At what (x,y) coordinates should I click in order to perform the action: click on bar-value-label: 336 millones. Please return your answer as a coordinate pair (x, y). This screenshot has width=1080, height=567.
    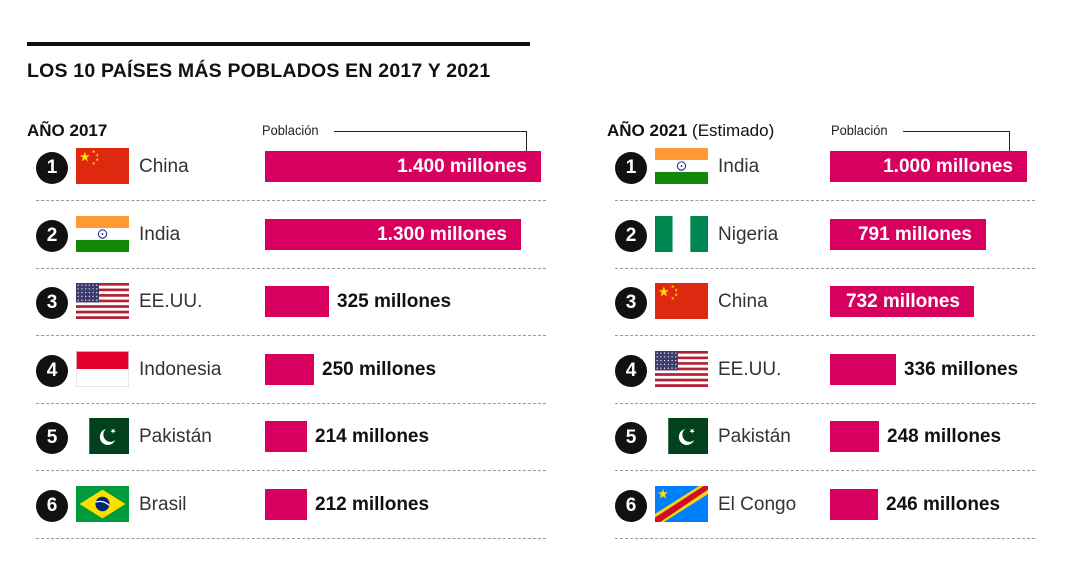
    Looking at the image, I should click on (961, 369).